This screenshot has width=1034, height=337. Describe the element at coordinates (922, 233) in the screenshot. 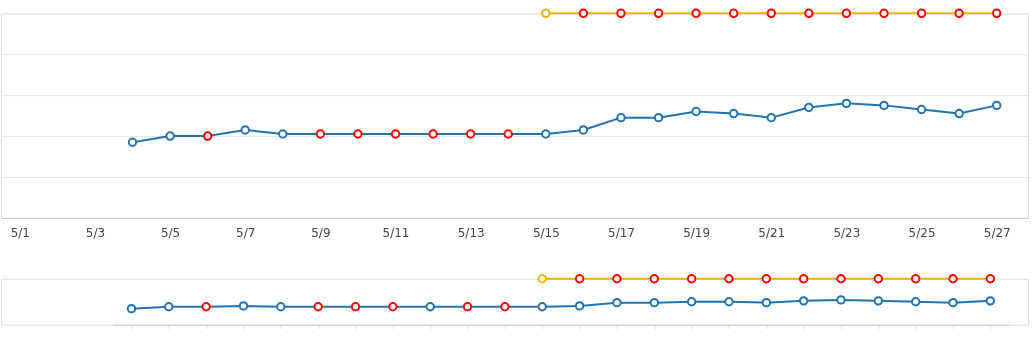

I see `x-tick-label: 5/25` at that location.